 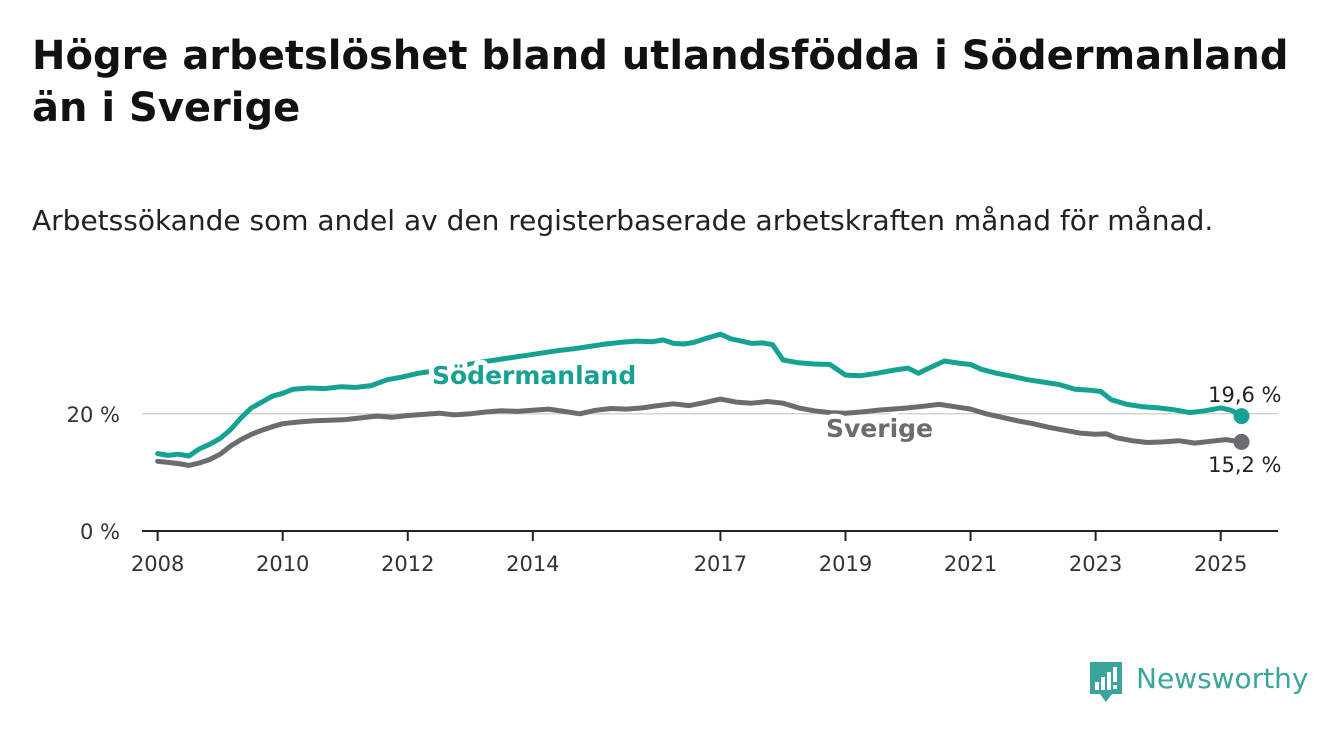 I want to click on bar-chart-exclamation-icon, so click(x=1106, y=682).